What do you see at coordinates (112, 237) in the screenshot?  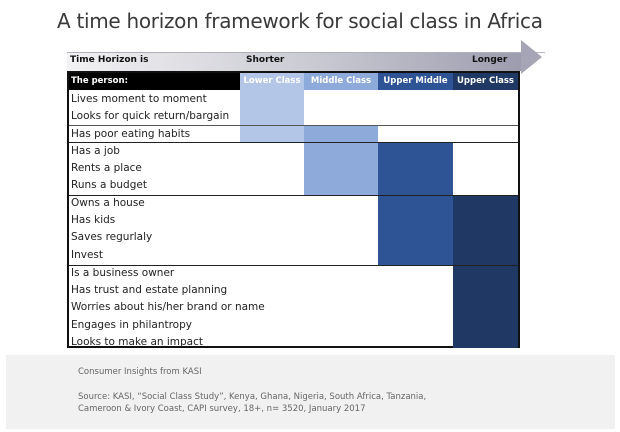 I see `list-item: Saves regurlaly` at bounding box center [112, 237].